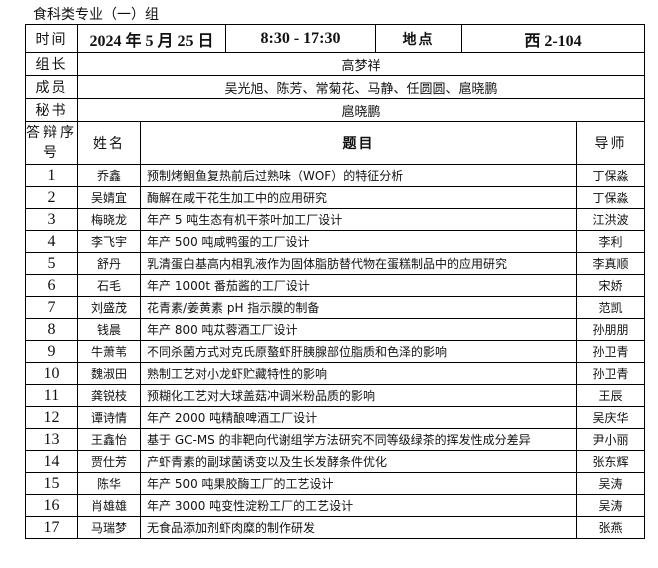 The height and width of the screenshot is (568, 658). I want to click on seq-cell: 14, so click(51, 461).